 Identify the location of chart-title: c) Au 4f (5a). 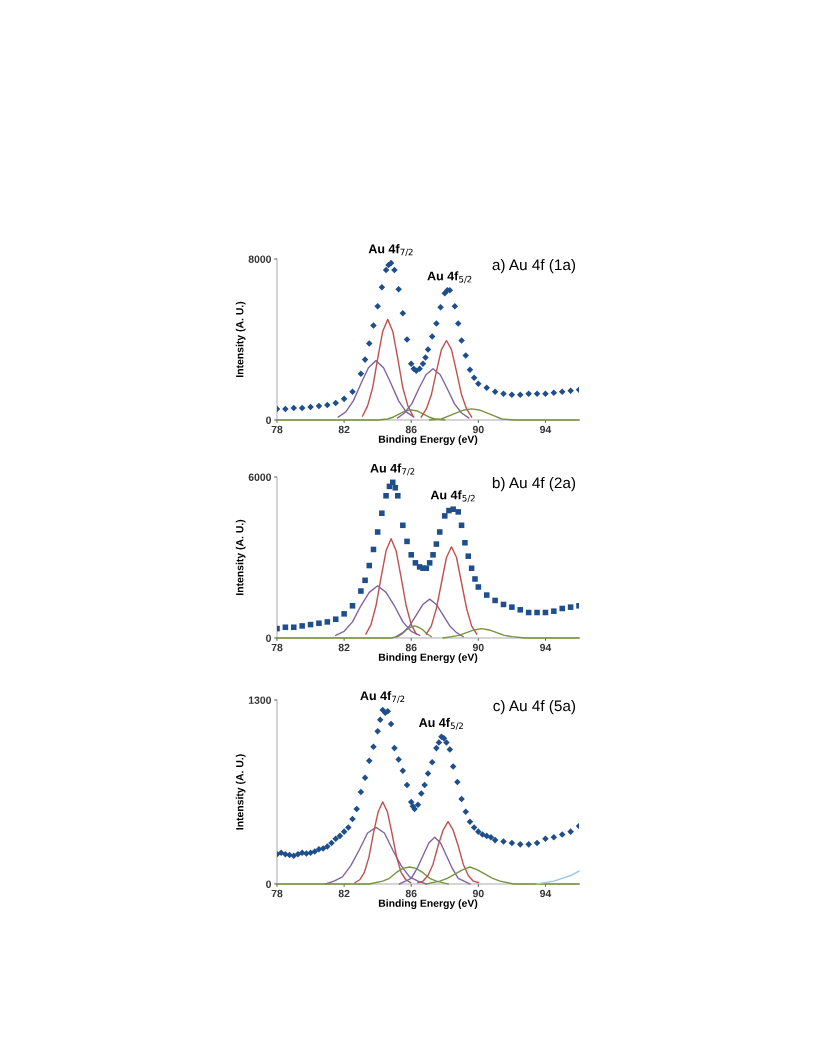
(534, 707).